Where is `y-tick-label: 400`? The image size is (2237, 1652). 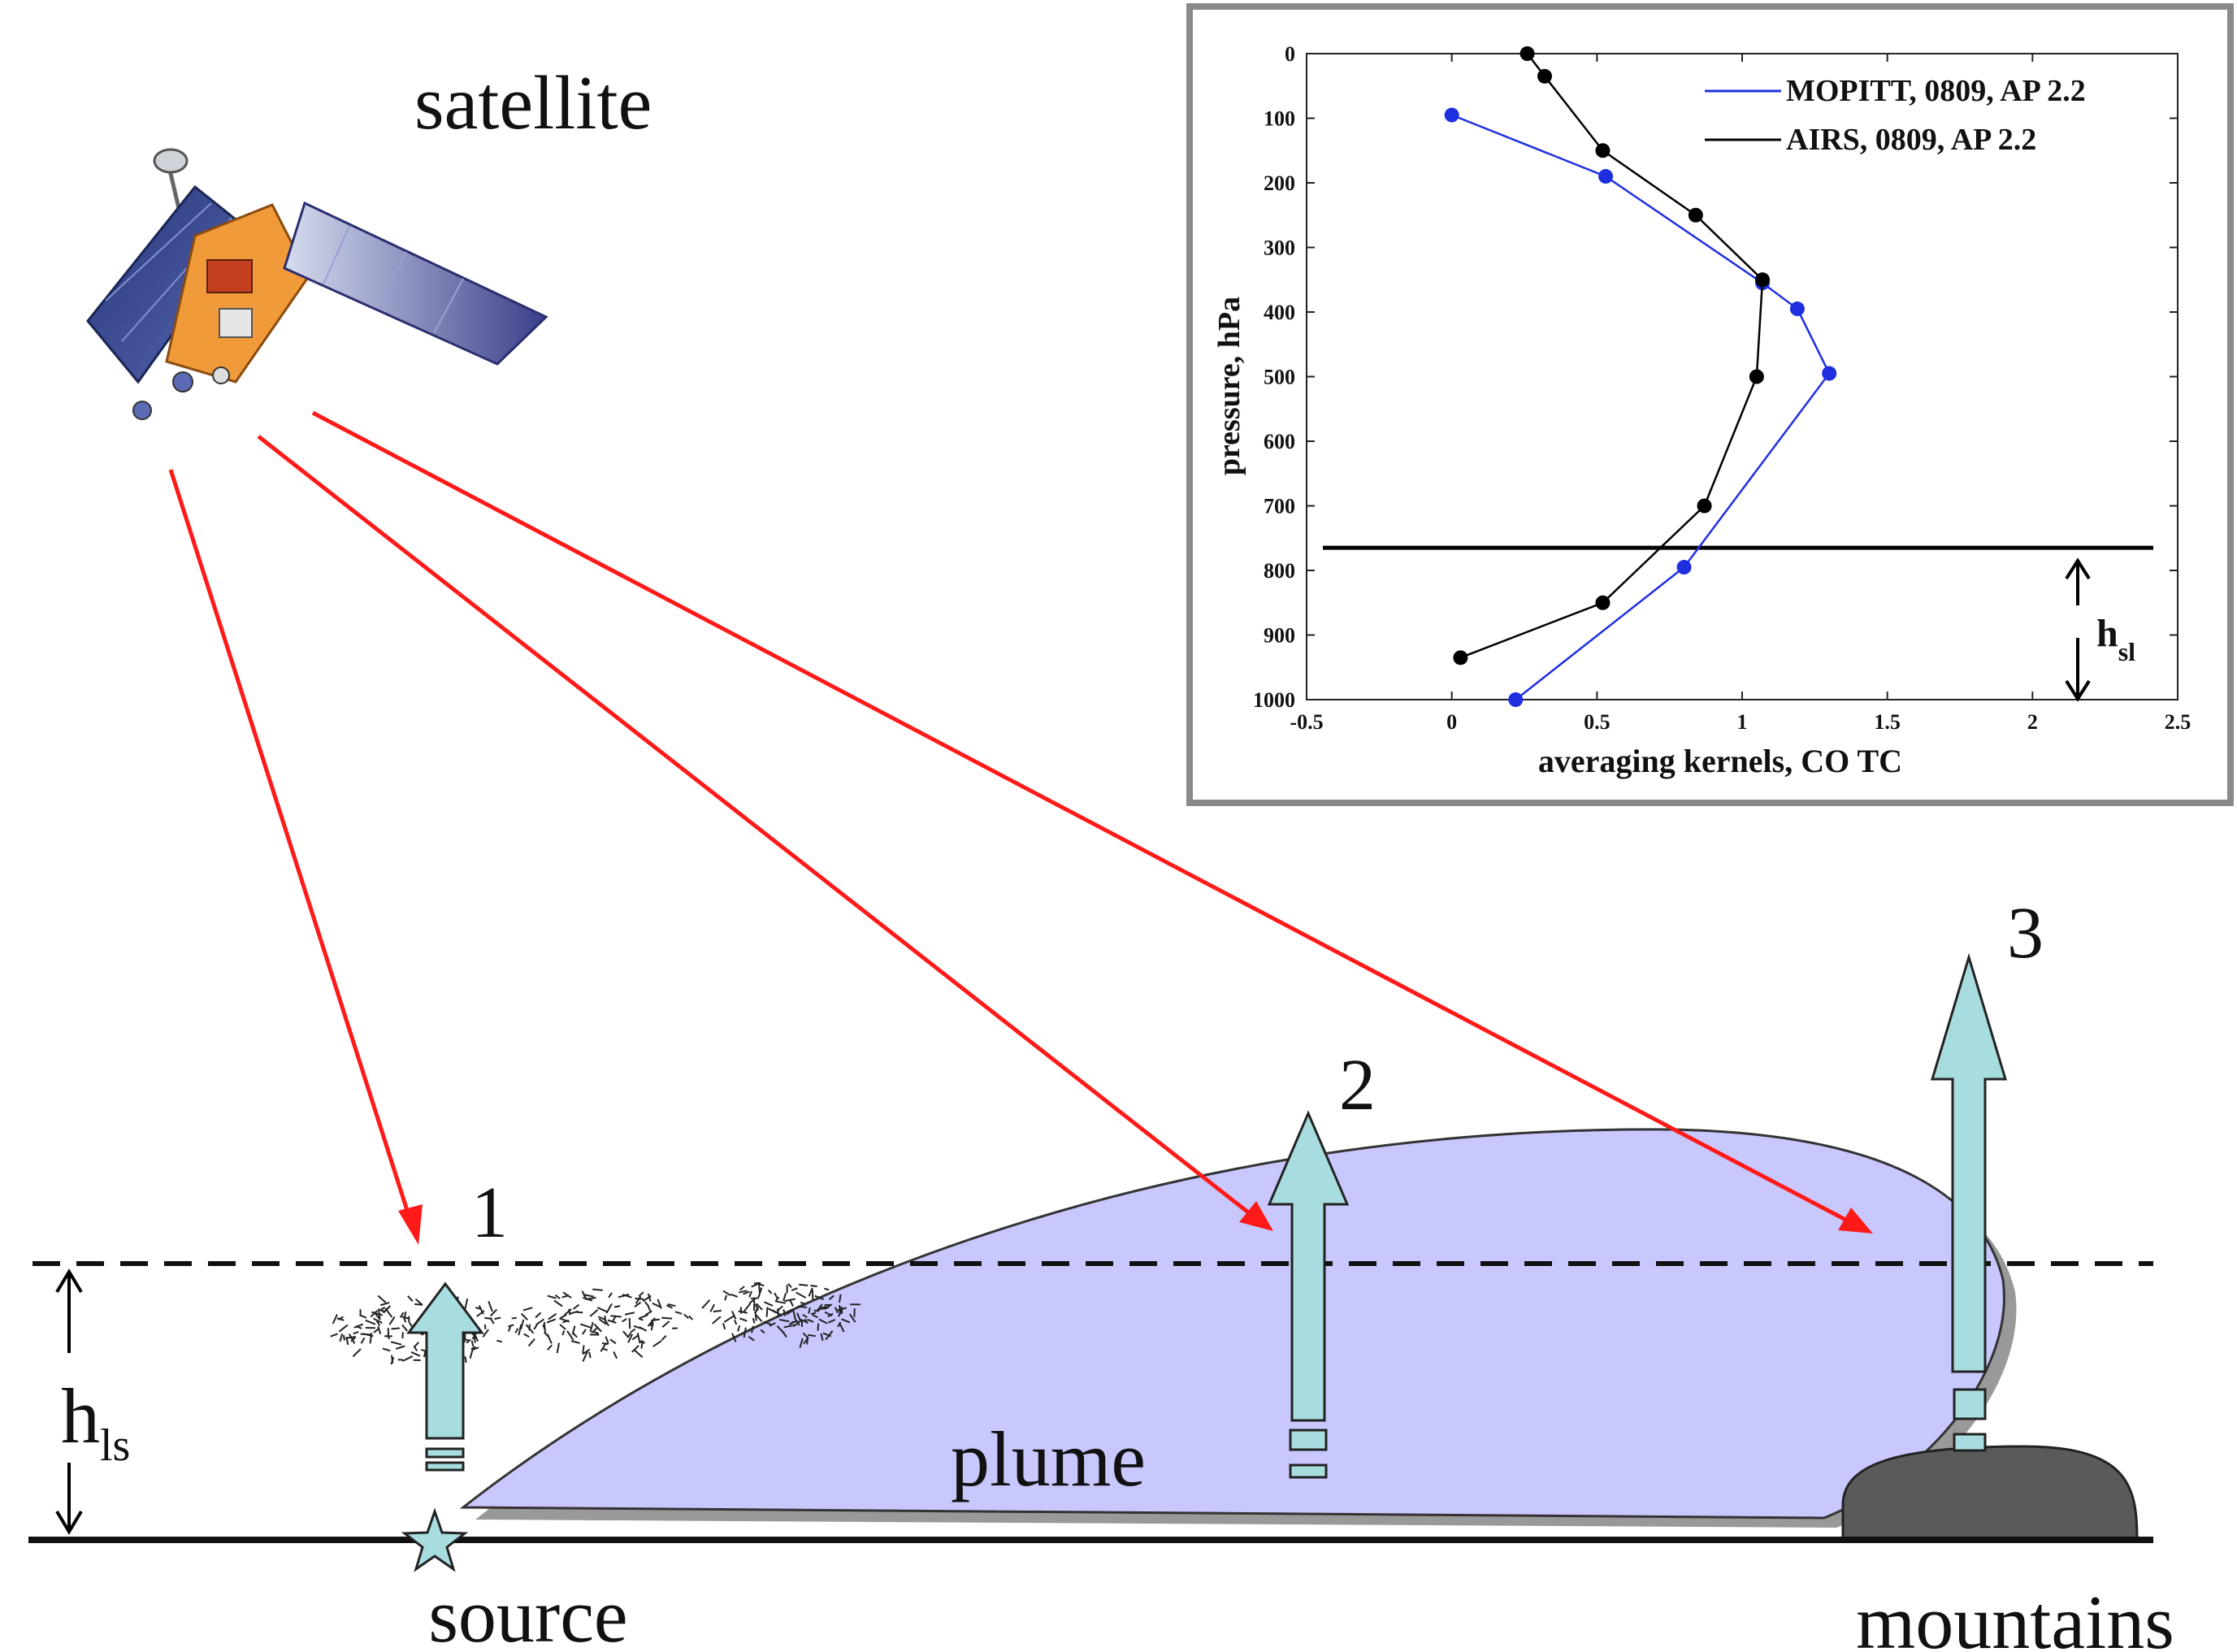
y-tick-label: 400 is located at coordinates (1280, 312).